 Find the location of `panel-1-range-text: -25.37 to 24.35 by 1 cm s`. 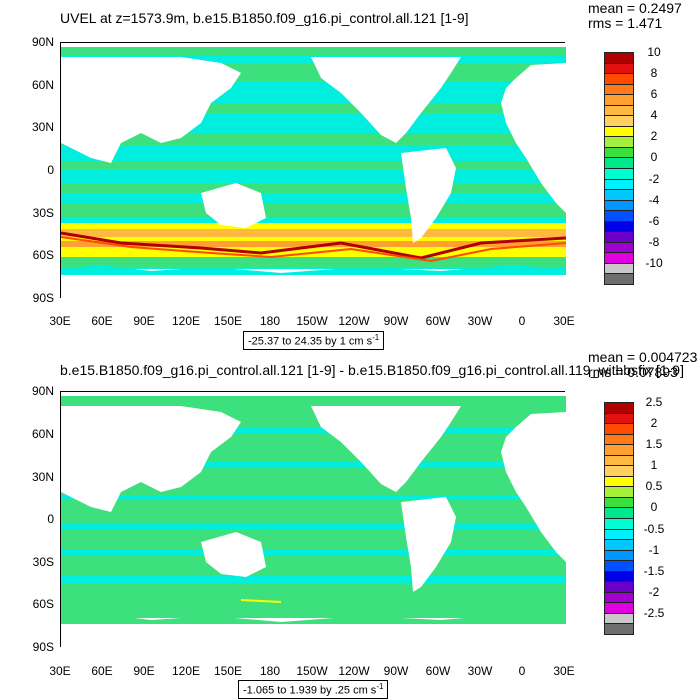

panel-1-range-text: -25.37 to 24.35 by 1 cm s is located at coordinates (310, 341).